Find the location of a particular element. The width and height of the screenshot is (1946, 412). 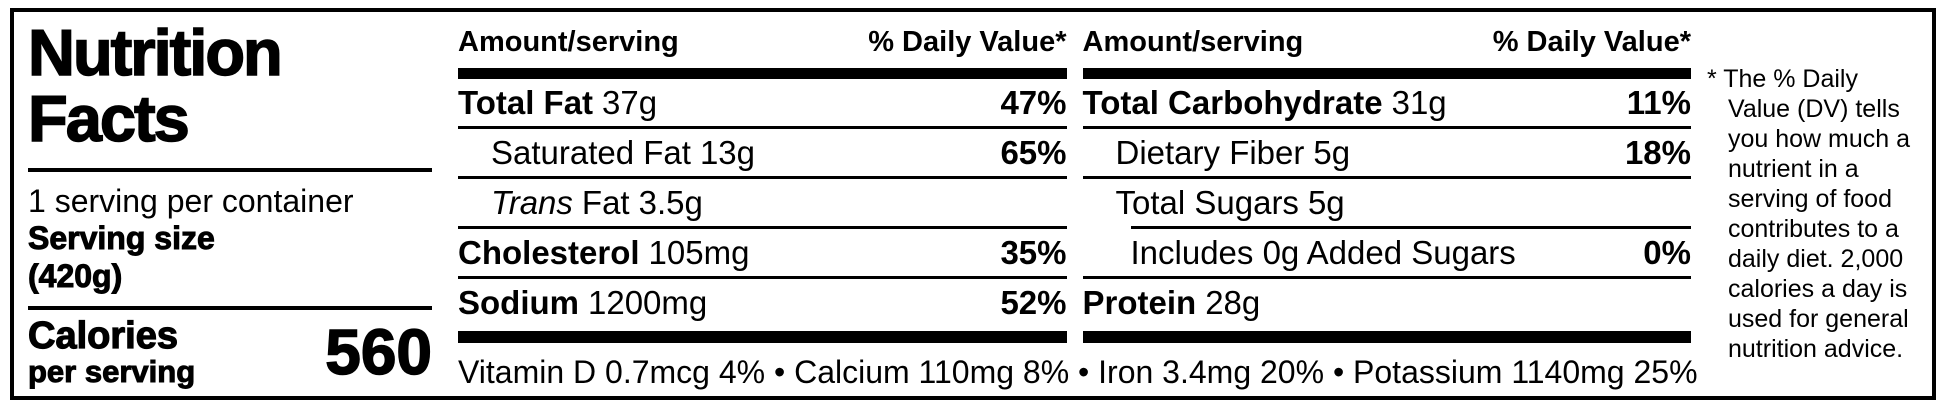

nutrient-name: Protein is located at coordinates (1139, 302).